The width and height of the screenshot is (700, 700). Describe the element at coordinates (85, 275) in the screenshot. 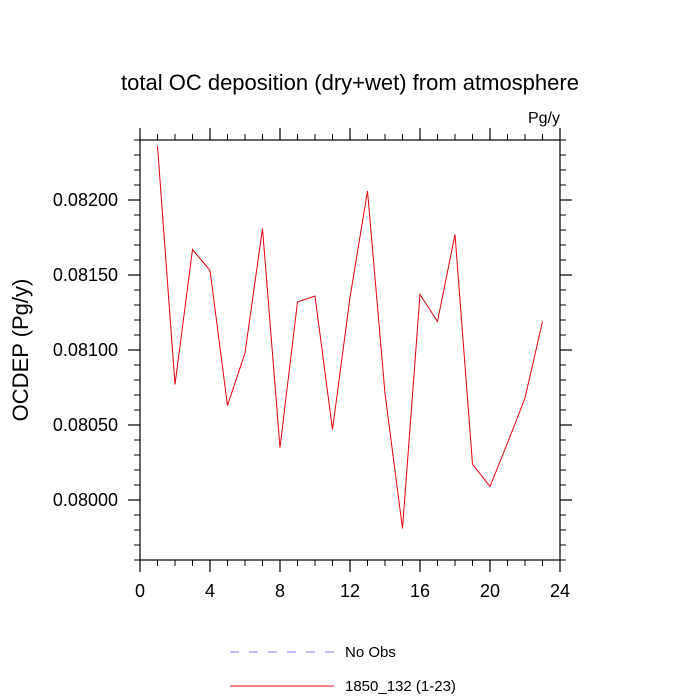

I see `y-tick-label: 0.08150` at that location.